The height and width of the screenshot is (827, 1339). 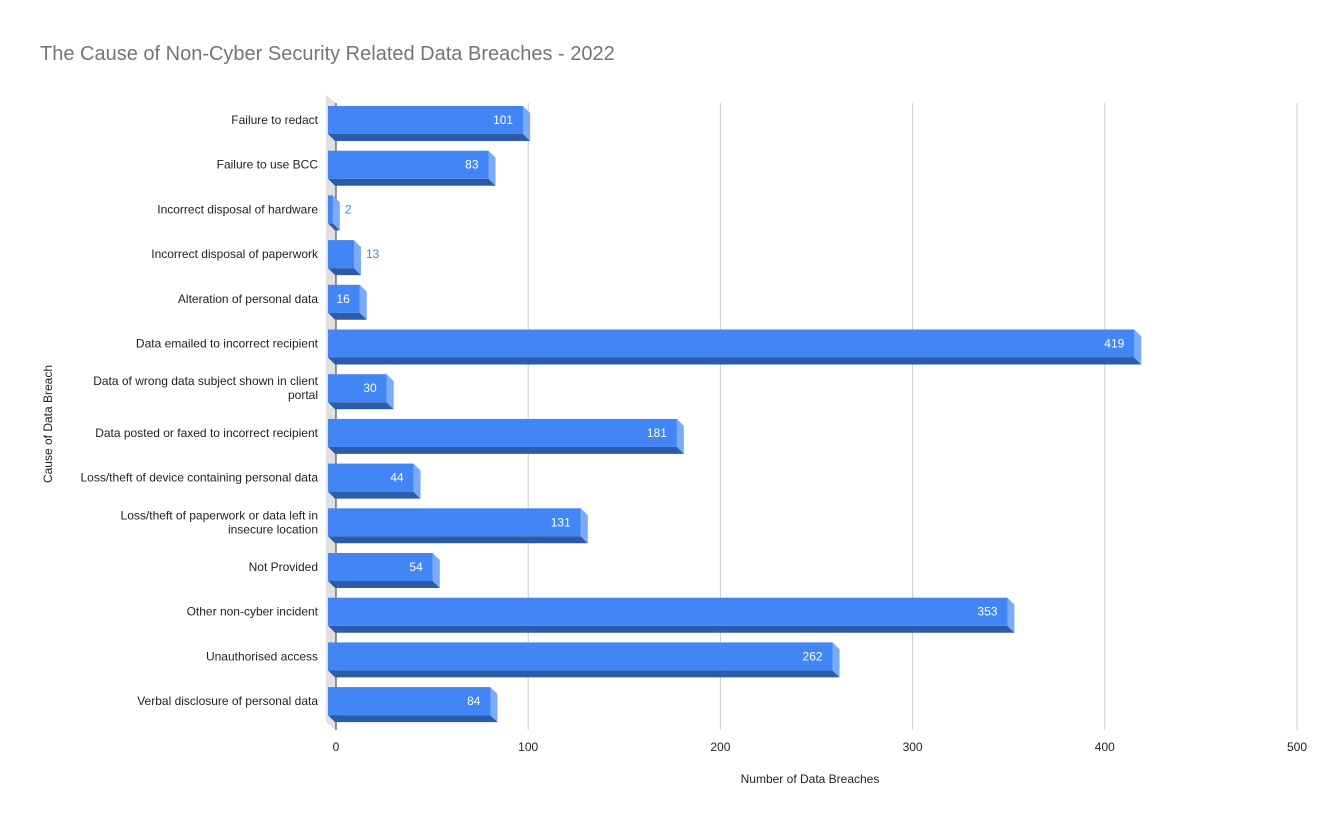 I want to click on y-axis-title: Cause of Data Breach, so click(x=48, y=424).